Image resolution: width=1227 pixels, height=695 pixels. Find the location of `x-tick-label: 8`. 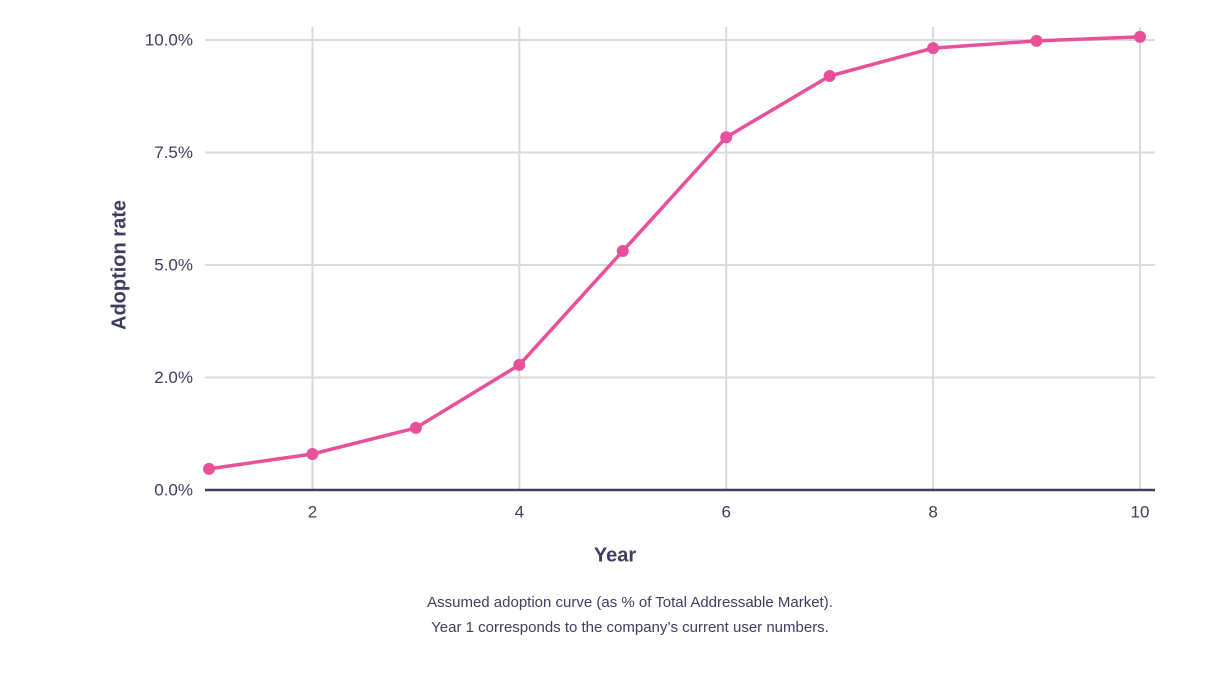

x-tick-label: 8 is located at coordinates (932, 511).